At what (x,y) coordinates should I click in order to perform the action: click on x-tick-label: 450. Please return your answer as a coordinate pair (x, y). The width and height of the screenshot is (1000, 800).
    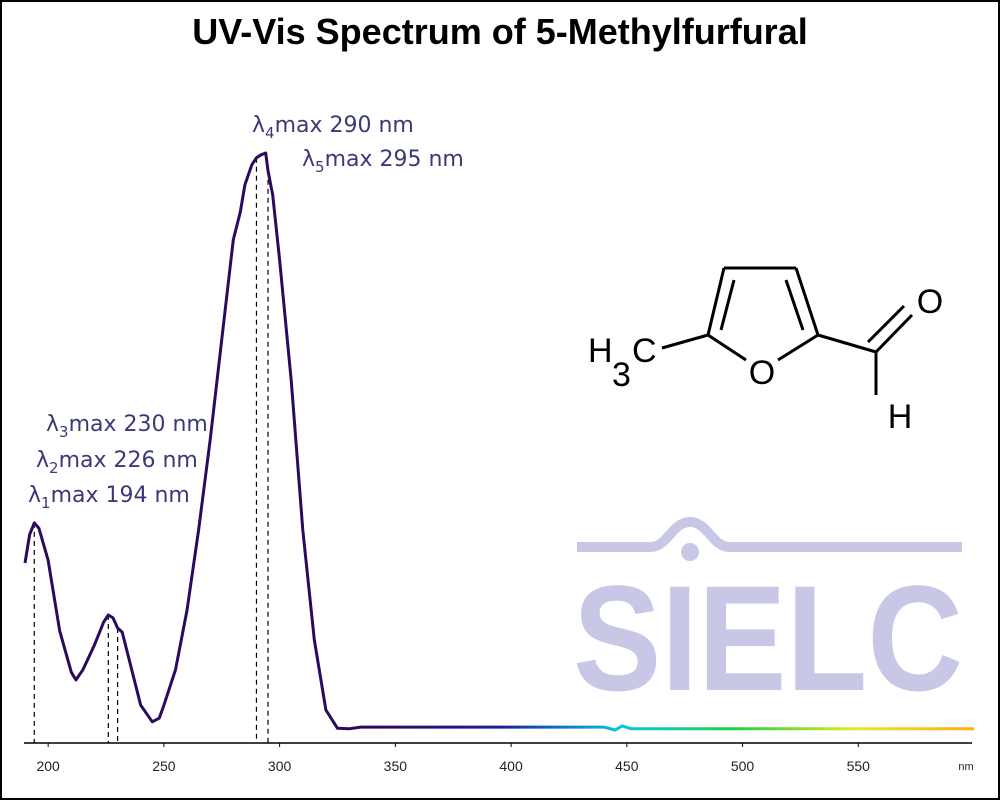
    Looking at the image, I should click on (627, 766).